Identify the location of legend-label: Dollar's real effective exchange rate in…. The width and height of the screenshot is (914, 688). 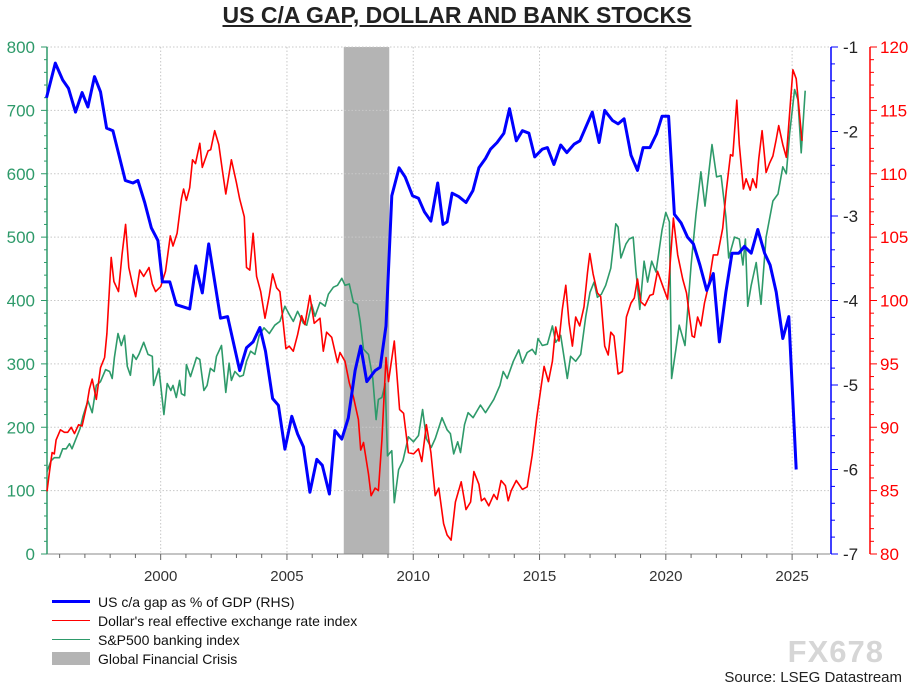
(228, 620).